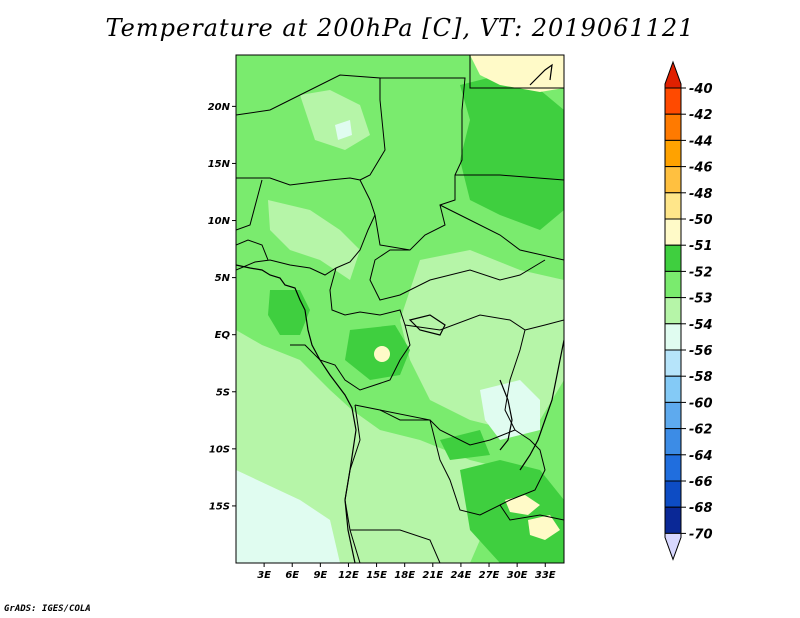 This screenshot has width=800, height=618. I want to click on colorbar-label: -56, so click(701, 351).